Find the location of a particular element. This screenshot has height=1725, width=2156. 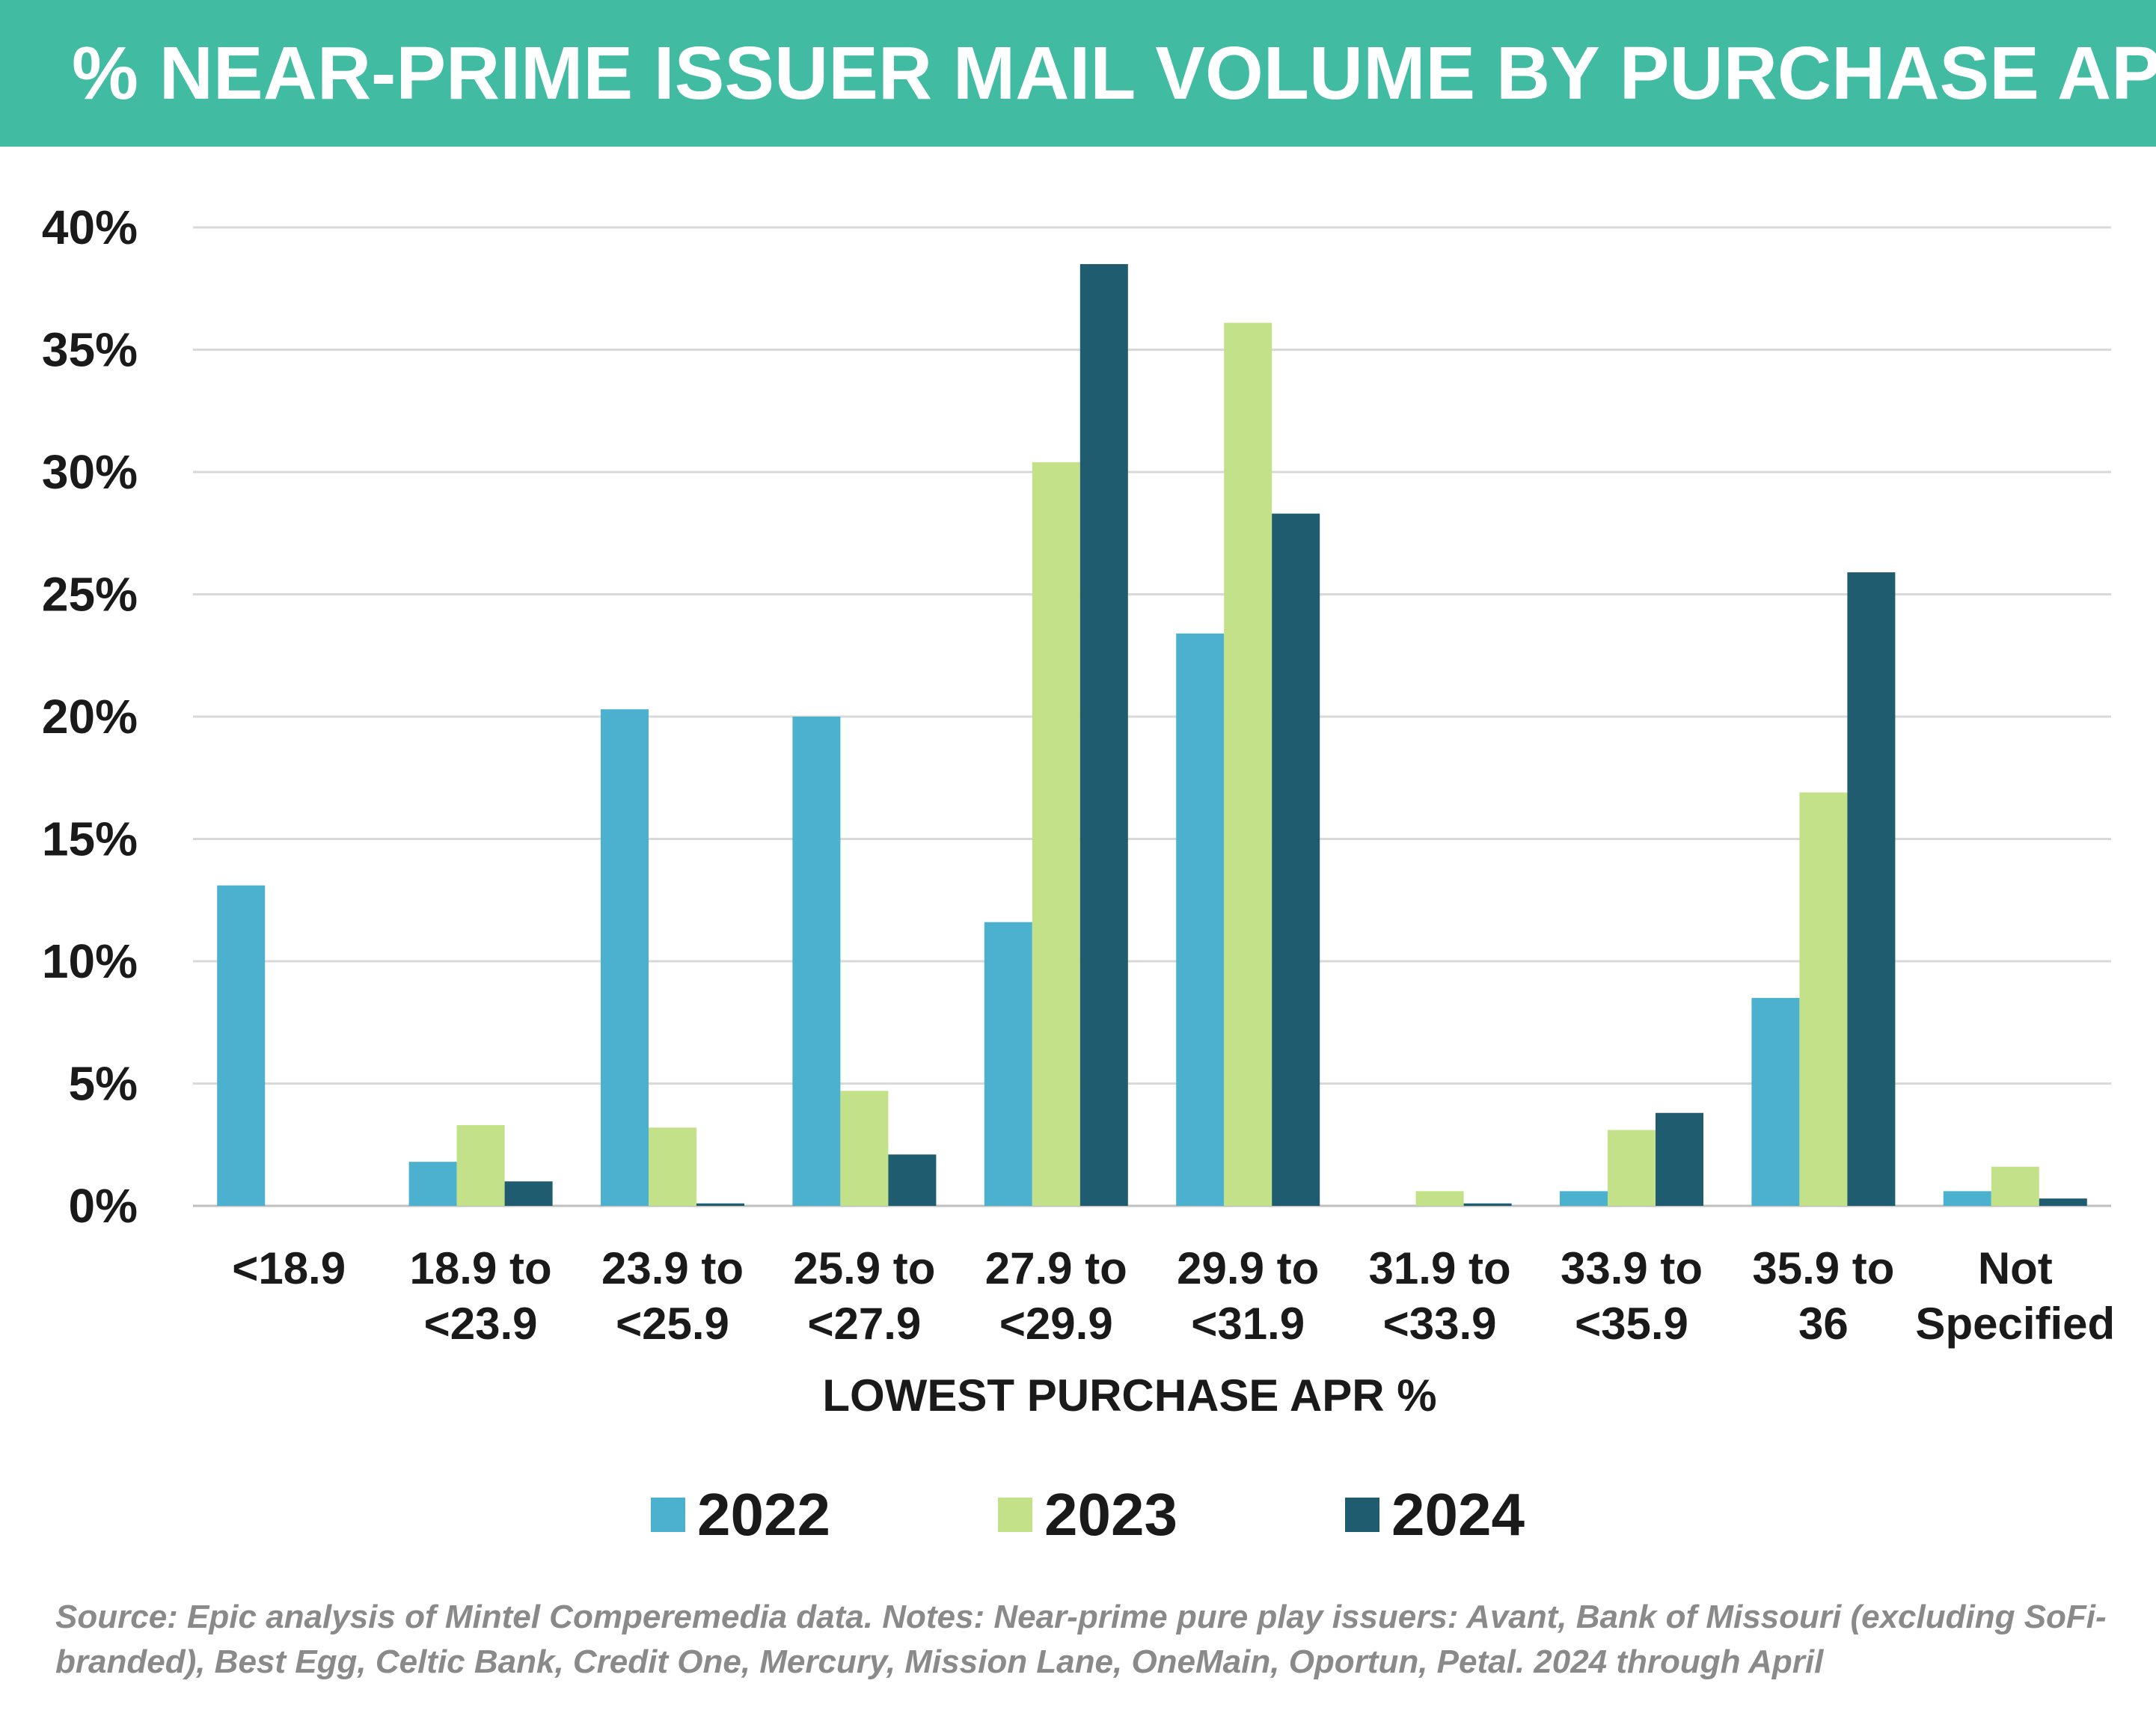

x-tick-line: <29.9 is located at coordinates (1056, 1324).